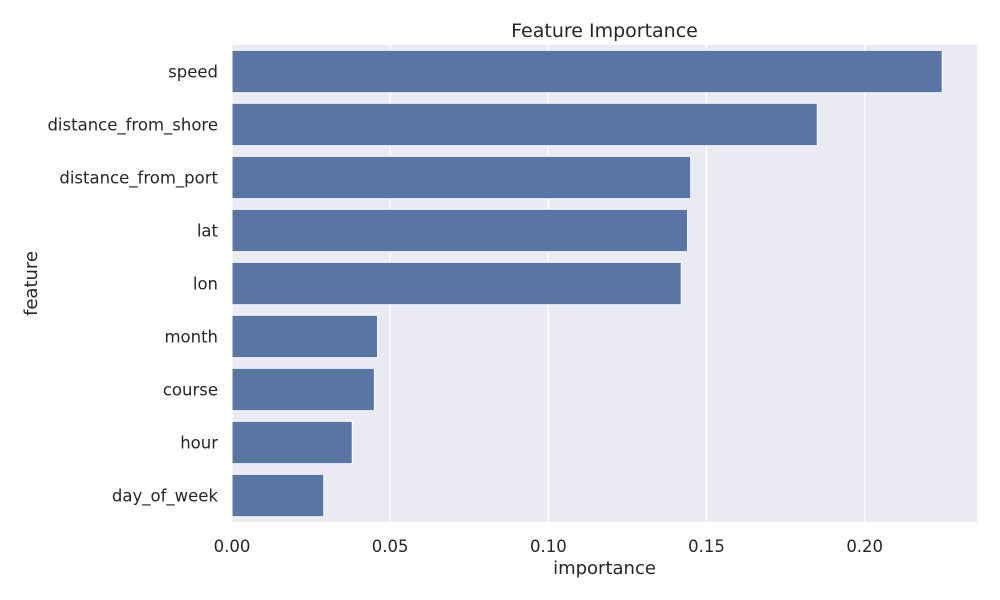  I want to click on x-tick-label: 0.20, so click(864, 546).